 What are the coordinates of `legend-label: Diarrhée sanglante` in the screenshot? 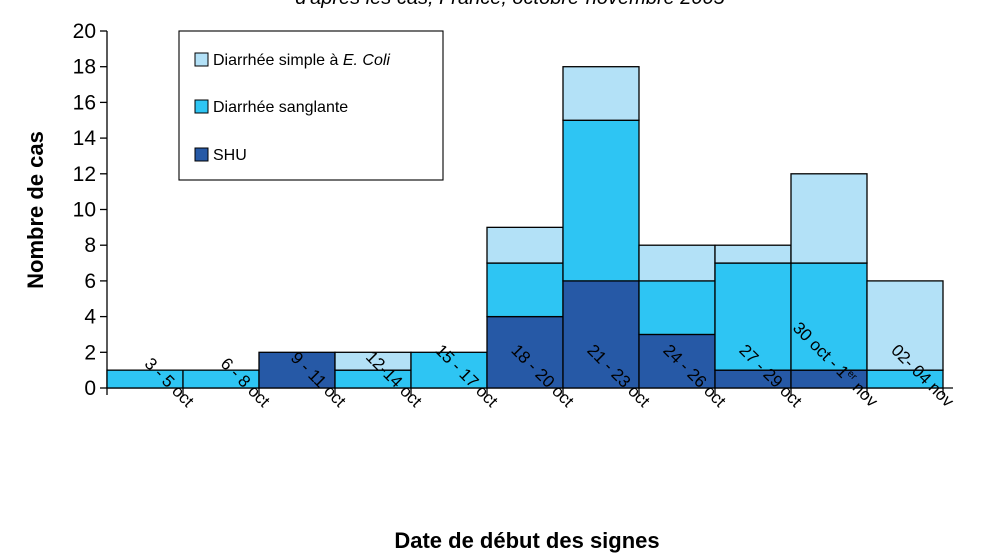 It's located at (280, 107).